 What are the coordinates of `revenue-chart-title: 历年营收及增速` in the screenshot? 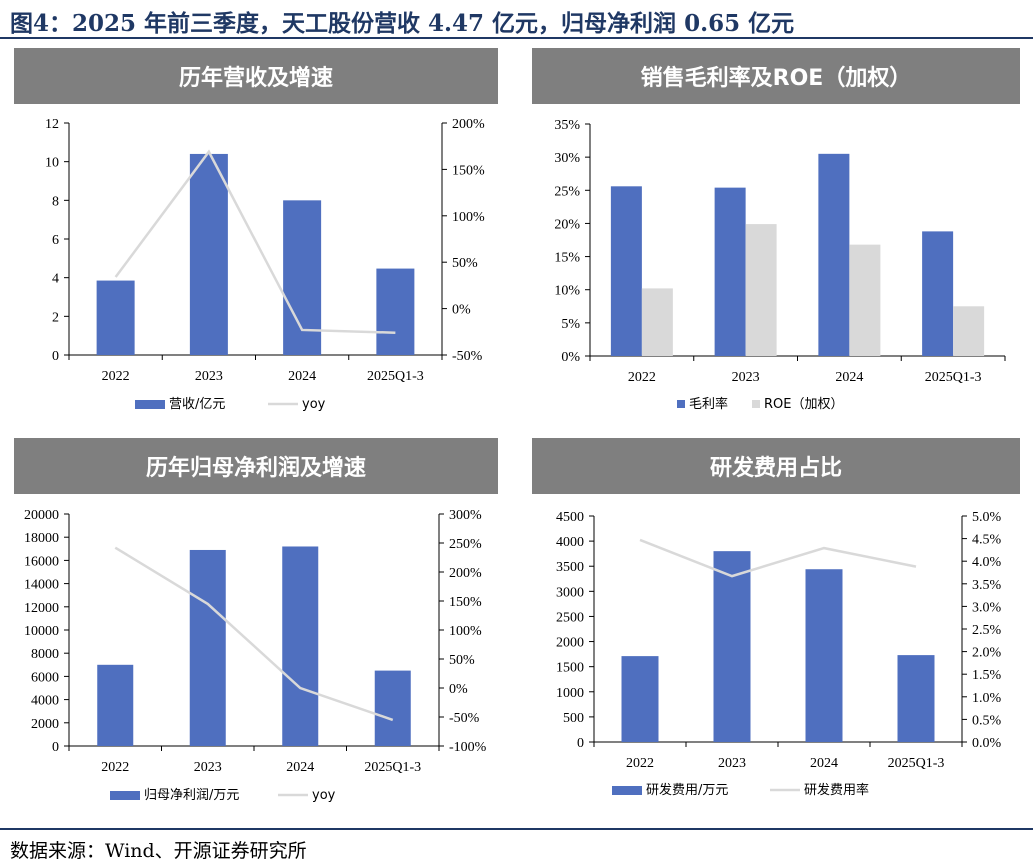 It's located at (256, 76).